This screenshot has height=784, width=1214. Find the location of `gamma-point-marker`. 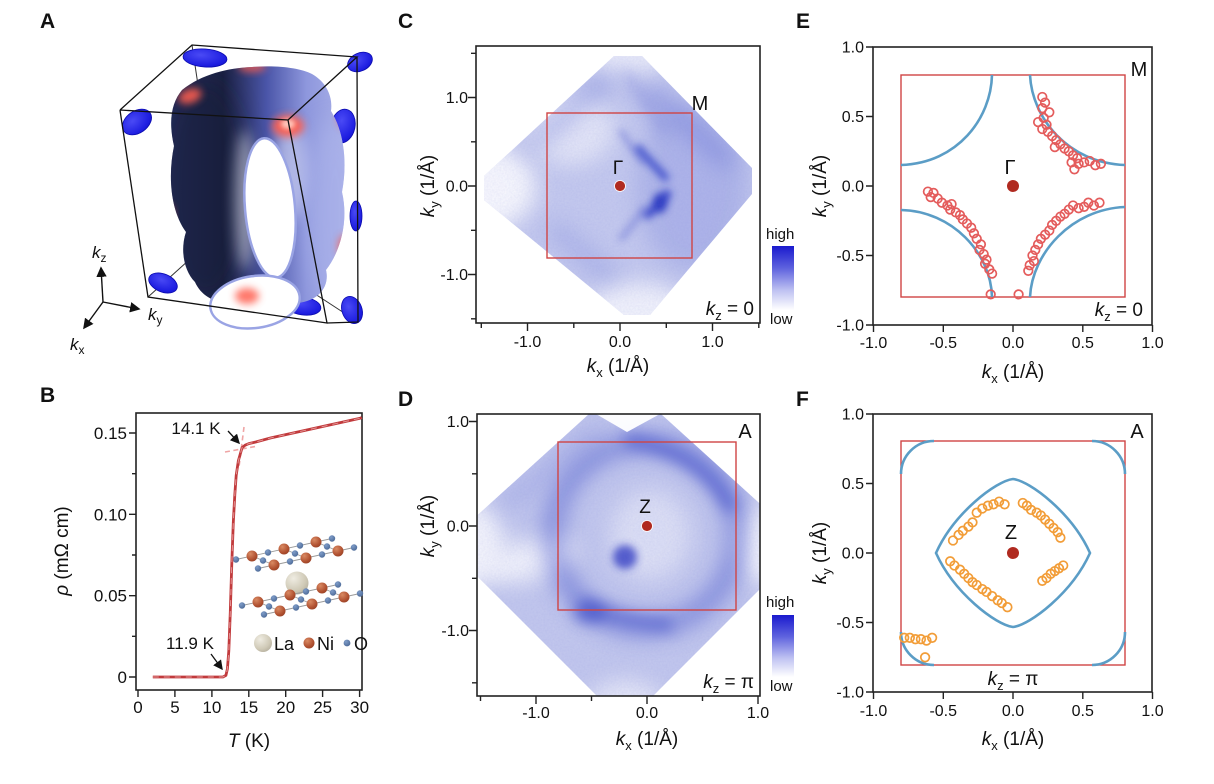

gamma-point-marker is located at coordinates (1013, 186).